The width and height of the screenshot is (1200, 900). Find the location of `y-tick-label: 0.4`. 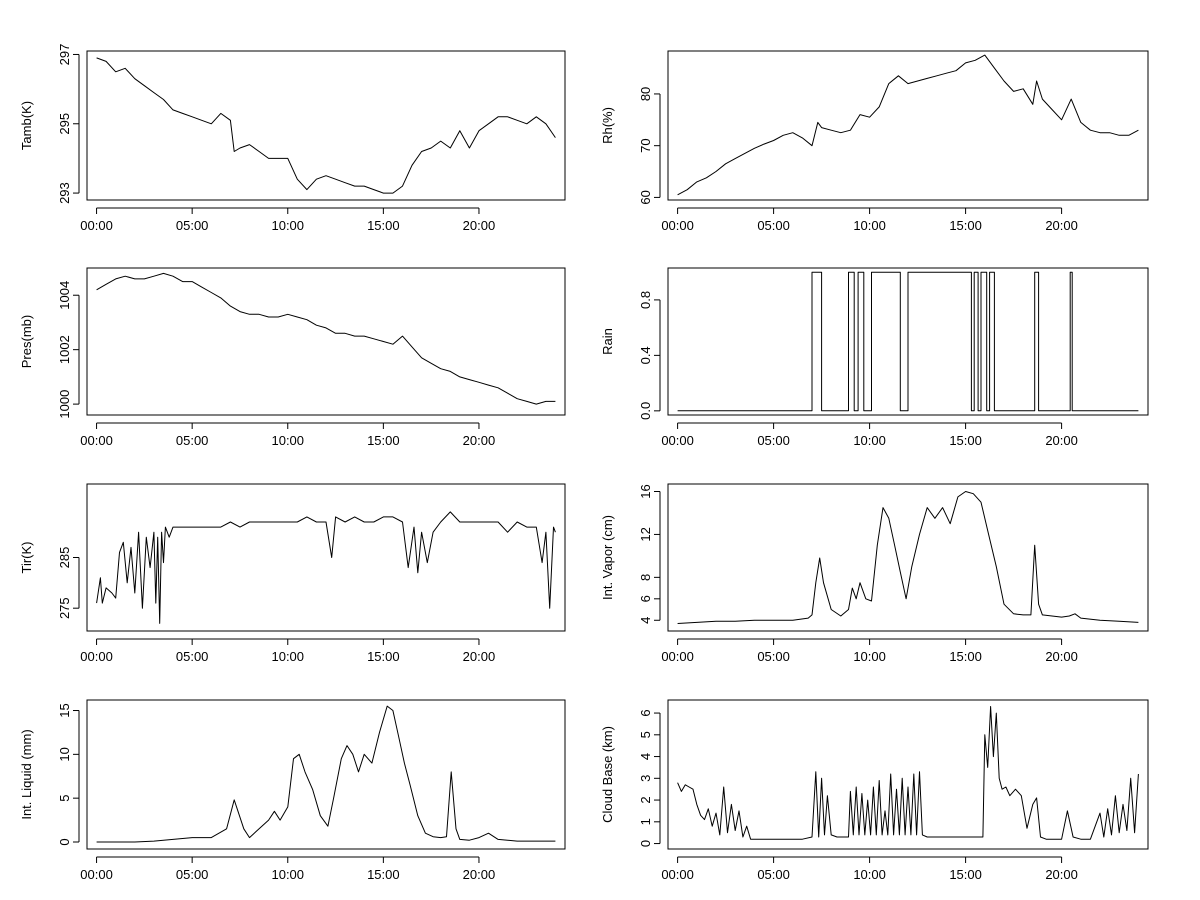

y-tick-label: 0.4 is located at coordinates (645, 355).